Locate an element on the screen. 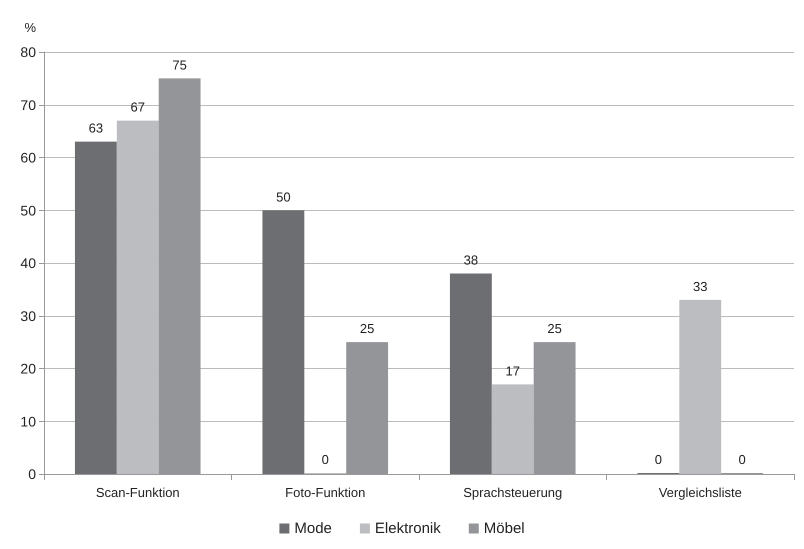 This screenshot has width=804, height=549. y-tick-label: 80 is located at coordinates (28, 52).